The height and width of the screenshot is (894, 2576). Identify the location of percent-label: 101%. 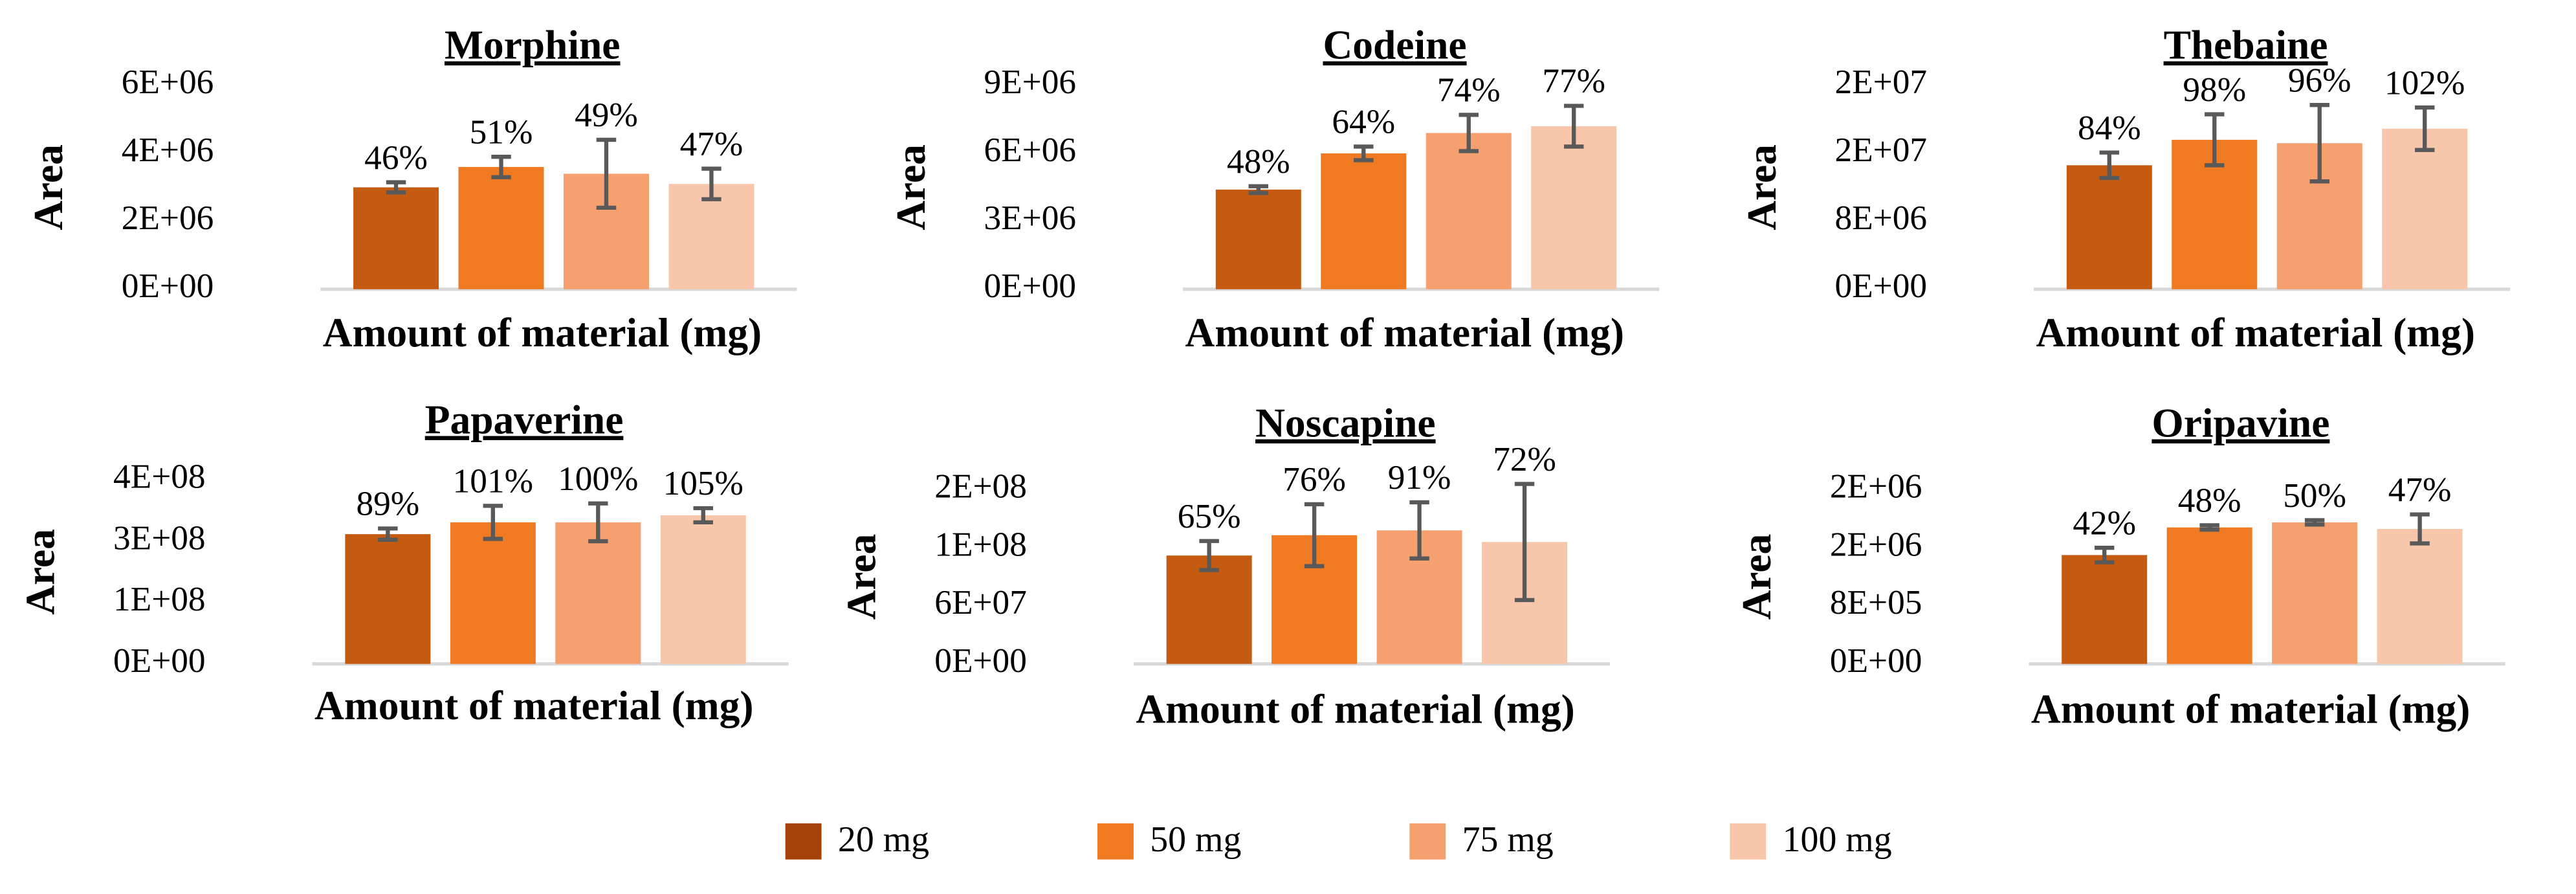
(493, 481).